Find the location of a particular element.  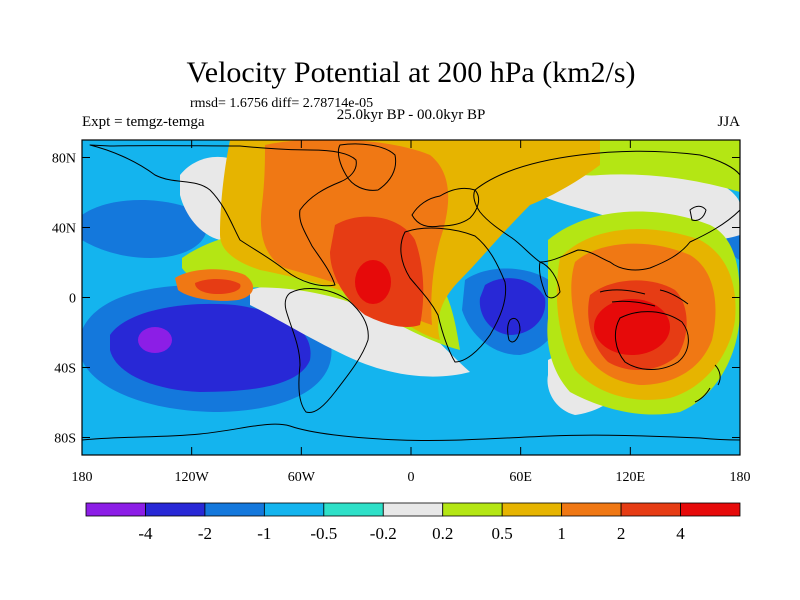

lon-tick-label: 60W is located at coordinates (302, 477).